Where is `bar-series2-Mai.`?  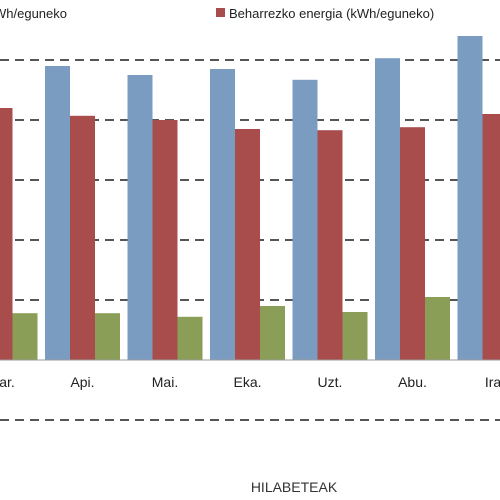
bar-series2-Mai. is located at coordinates (165, 240).